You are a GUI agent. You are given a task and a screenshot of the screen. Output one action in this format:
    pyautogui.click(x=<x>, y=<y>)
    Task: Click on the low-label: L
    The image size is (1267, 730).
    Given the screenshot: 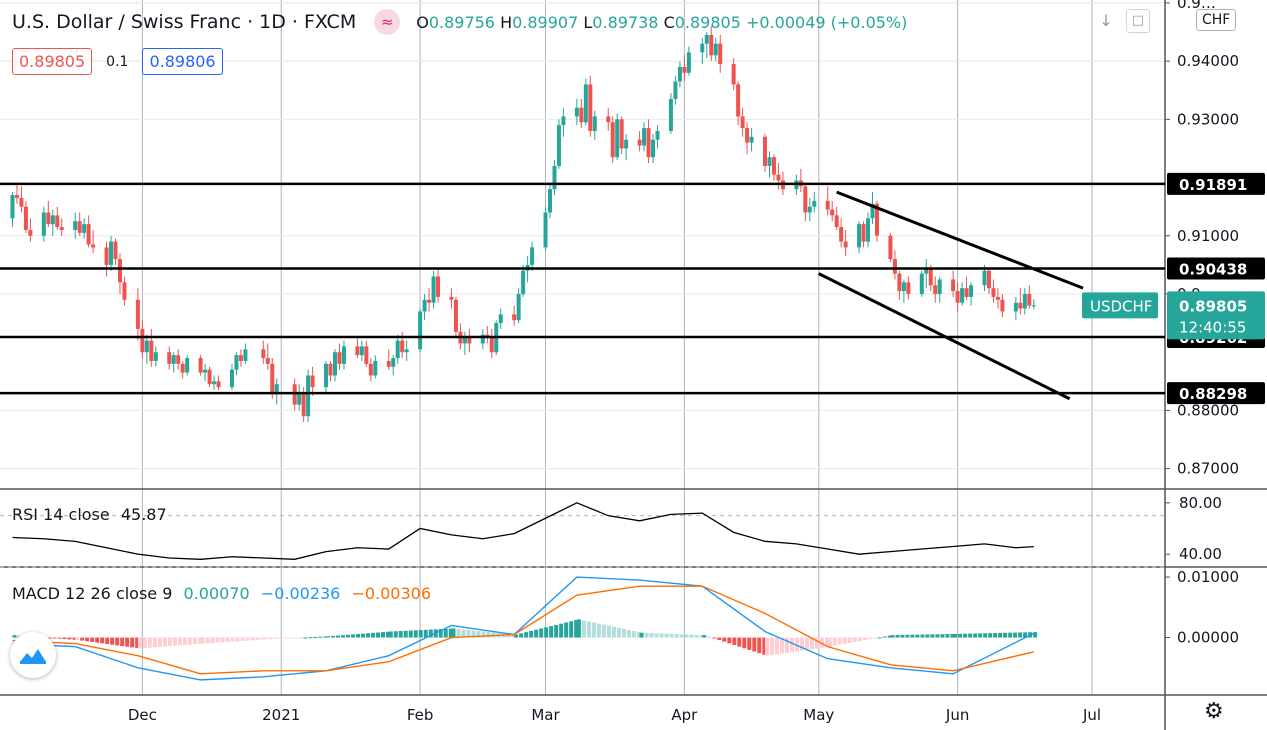 What is the action you would take?
    pyautogui.click(x=588, y=22)
    